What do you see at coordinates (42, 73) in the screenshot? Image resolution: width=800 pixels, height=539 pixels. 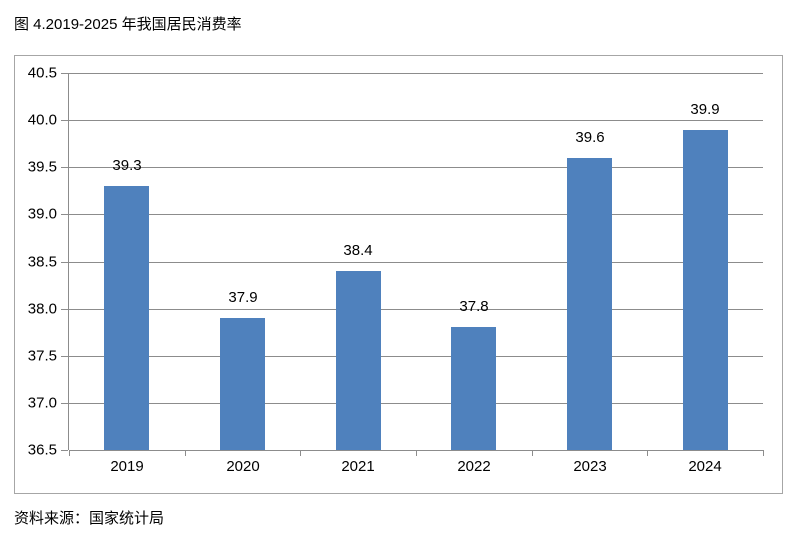 I see `y-axis-label: 40.5` at bounding box center [42, 73].